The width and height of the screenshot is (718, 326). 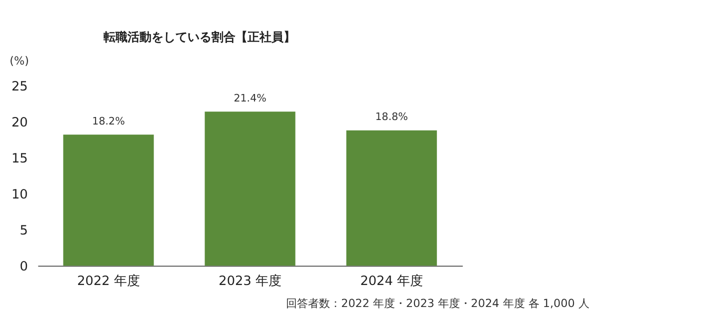 What do you see at coordinates (200, 37) in the screenshot?
I see `chart-title: 転職活動をしている割合【正社員】` at bounding box center [200, 37].